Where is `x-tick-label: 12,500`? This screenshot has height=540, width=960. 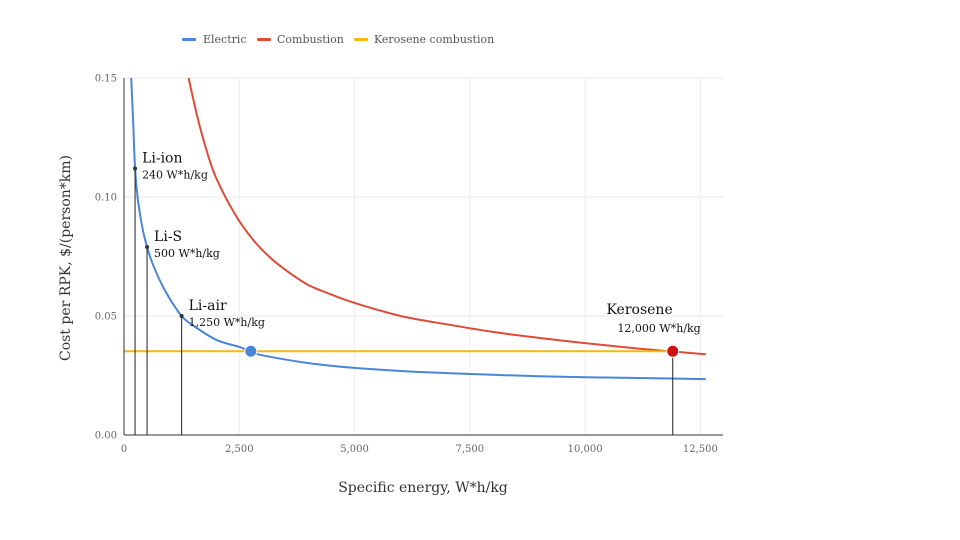
x-tick-label: 12,500 is located at coordinates (700, 449).